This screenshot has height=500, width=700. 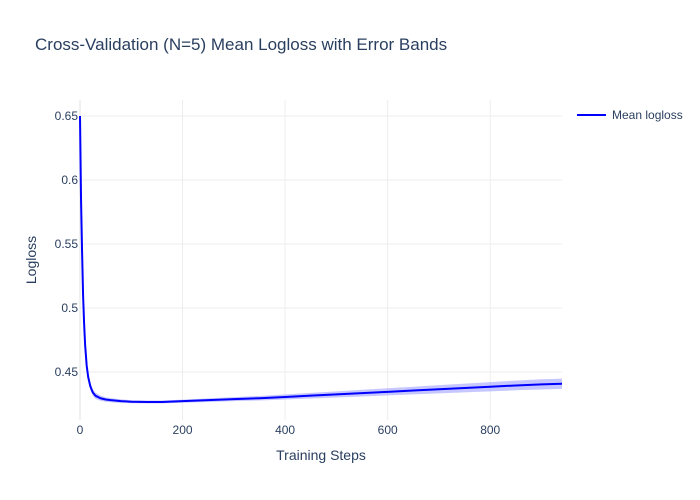 I want to click on x-tick-label: 0, so click(x=80, y=430).